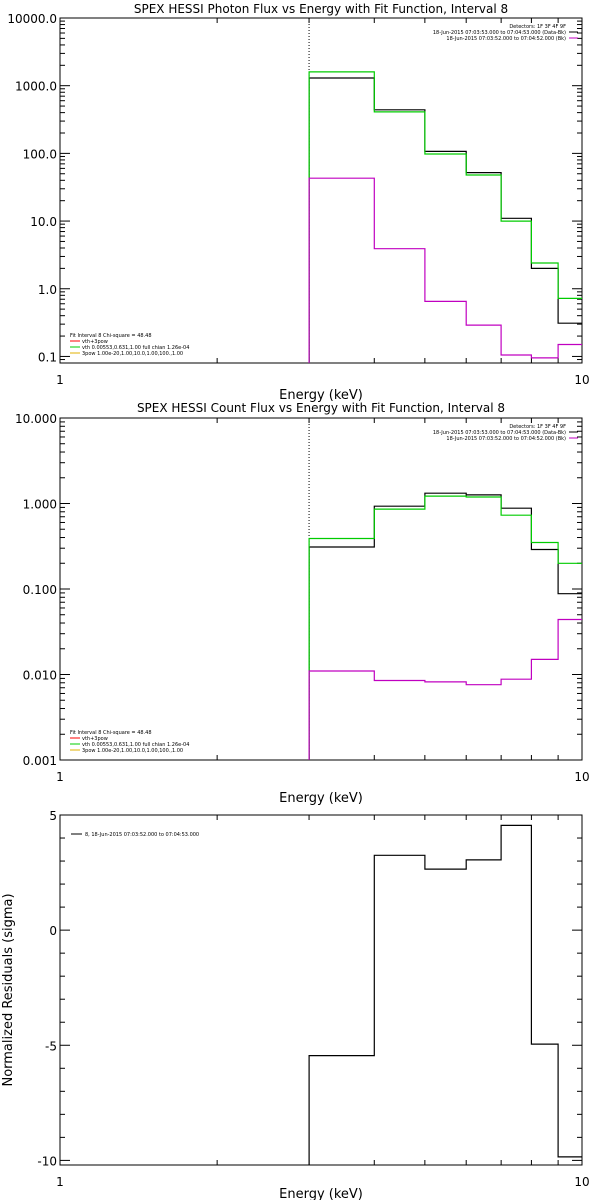 This screenshot has width=600, height=1200. I want to click on count-flux-x-tick-label: 10, so click(581, 777).